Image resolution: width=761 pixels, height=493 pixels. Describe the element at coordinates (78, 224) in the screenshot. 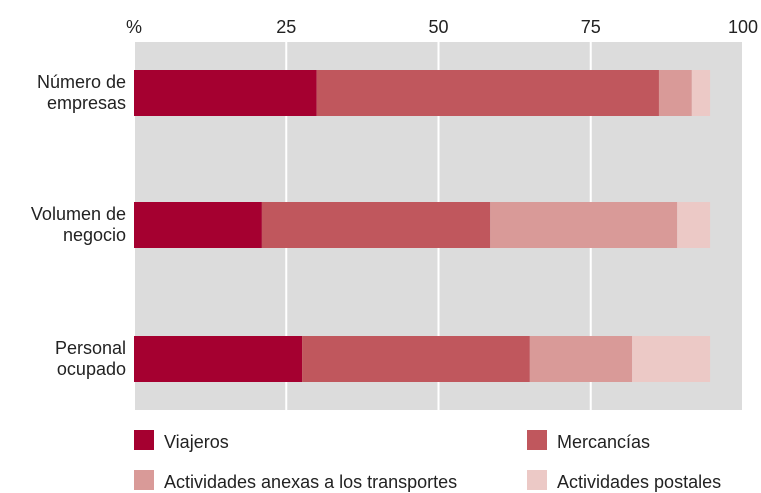

I see `category-label: Volumen de negocio` at that location.